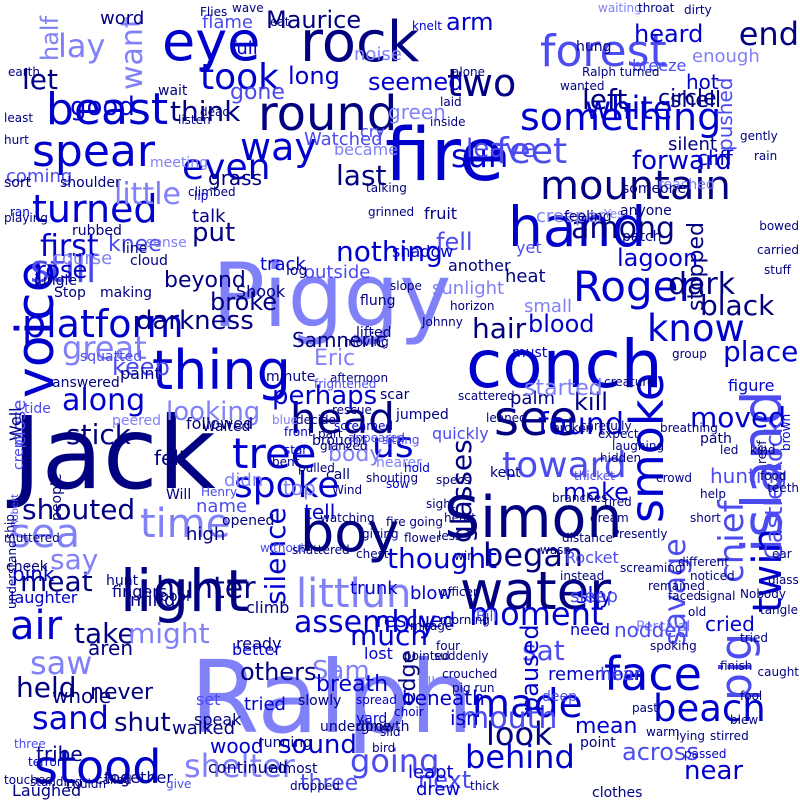 This screenshot has width=800, height=800. What do you see at coordinates (501, 149) in the screenshot?
I see `cloud-word: leave` at bounding box center [501, 149].